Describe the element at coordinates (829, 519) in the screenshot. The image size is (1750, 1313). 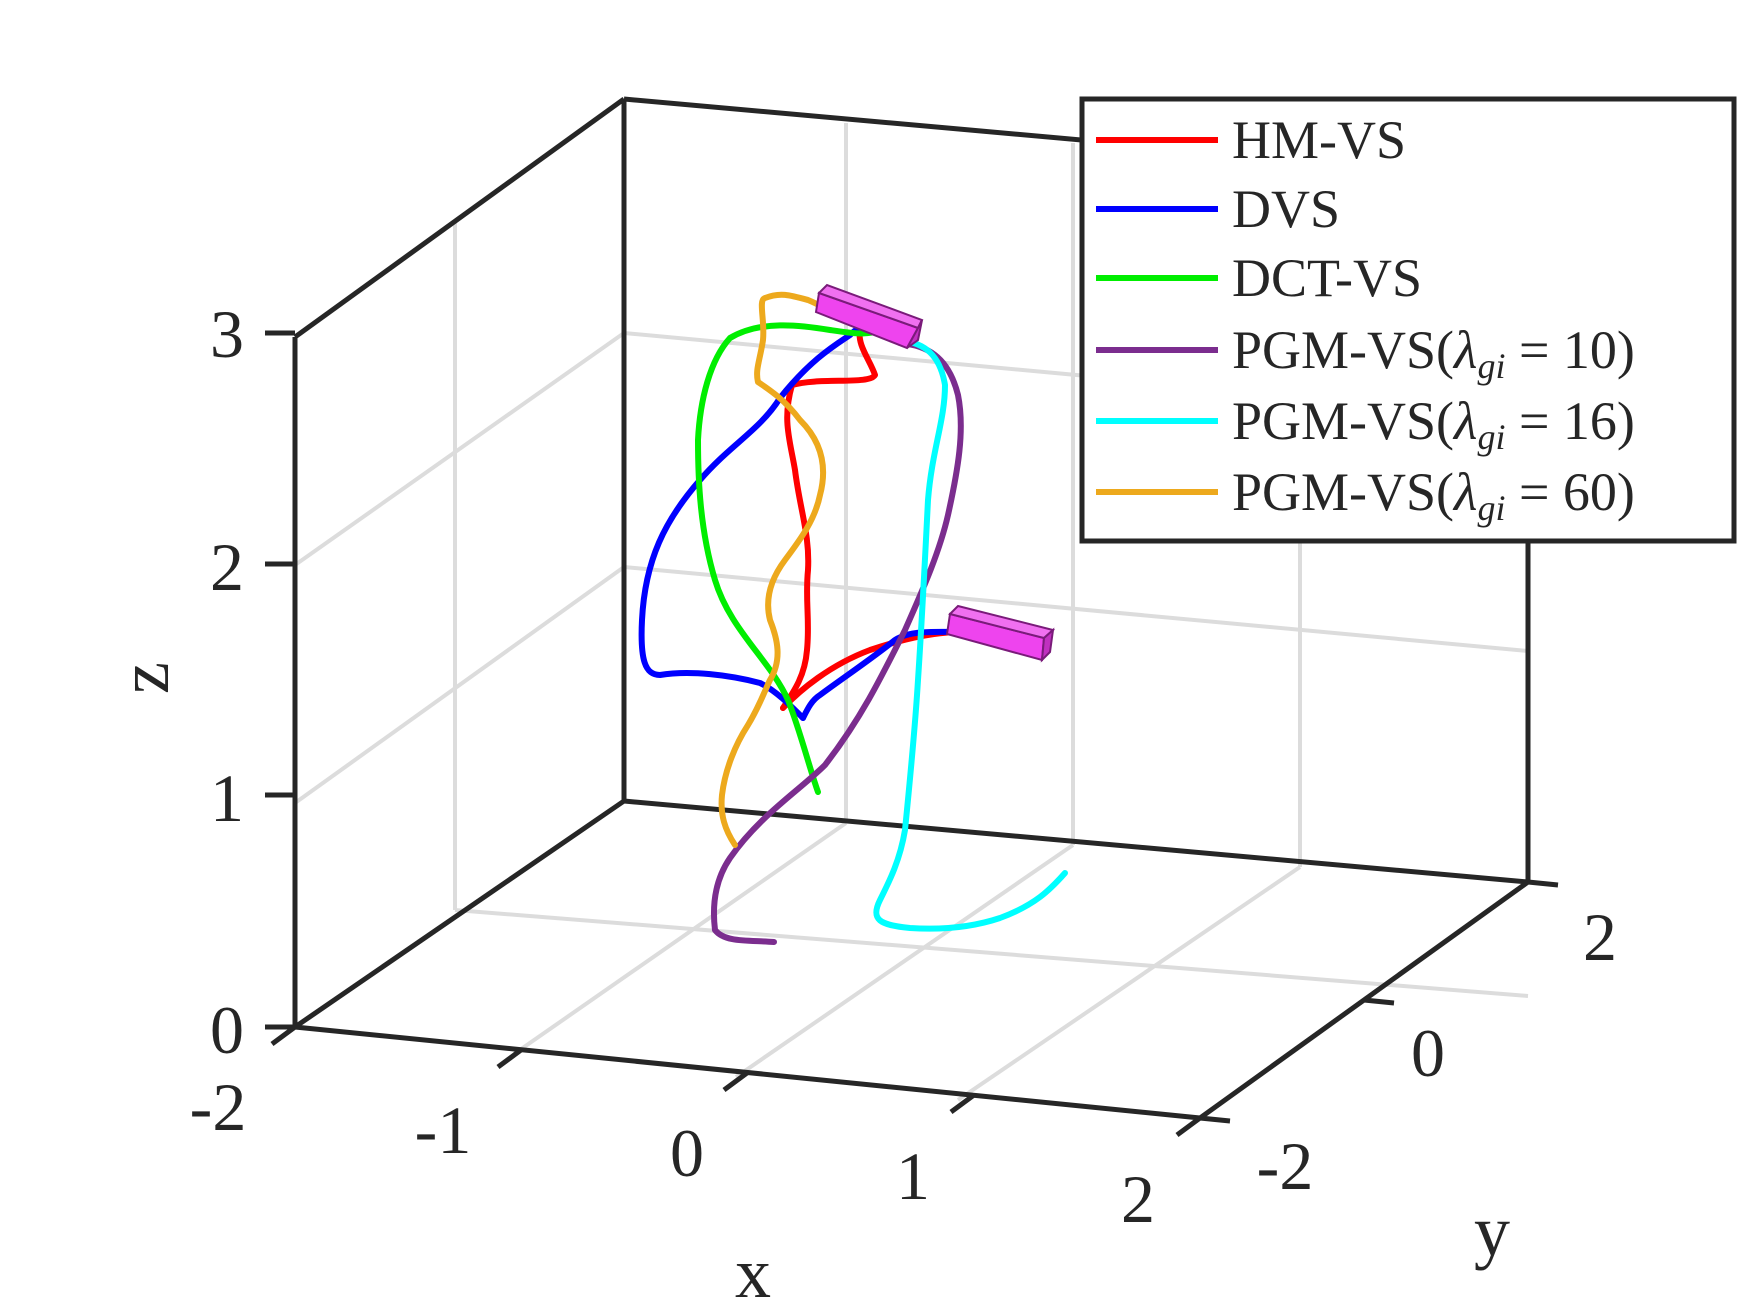
I see `series-line-hm-vs` at that location.